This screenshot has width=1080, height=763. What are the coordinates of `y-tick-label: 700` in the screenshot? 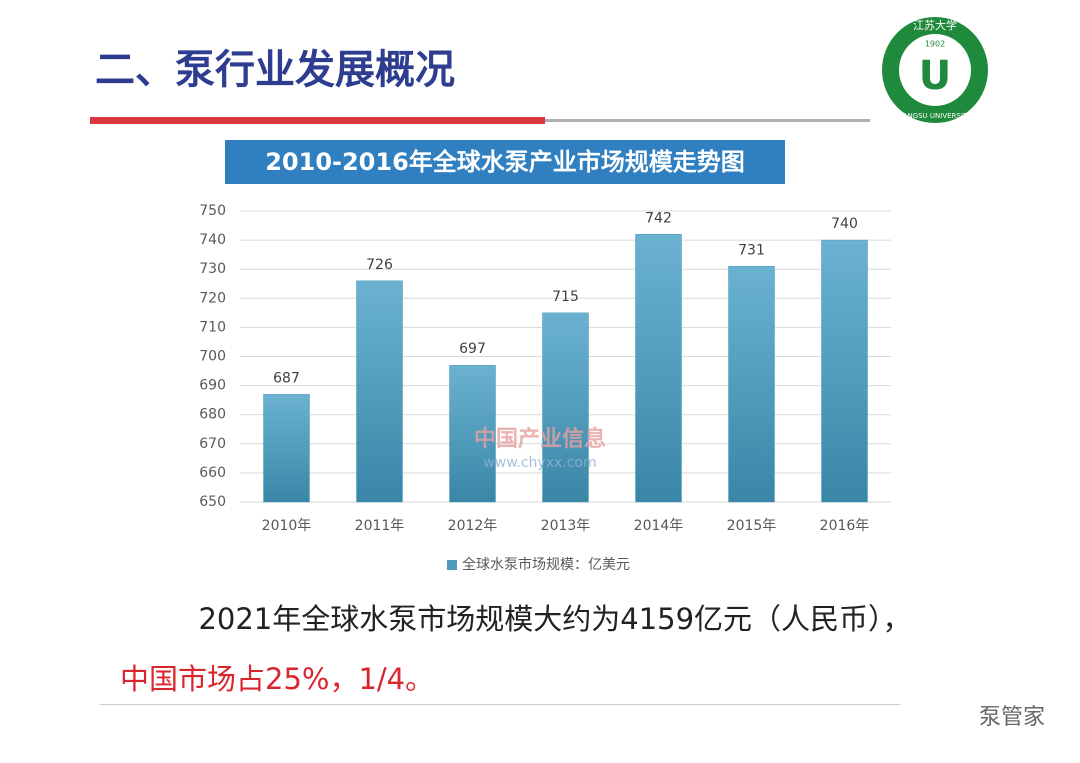 It's located at (212, 357).